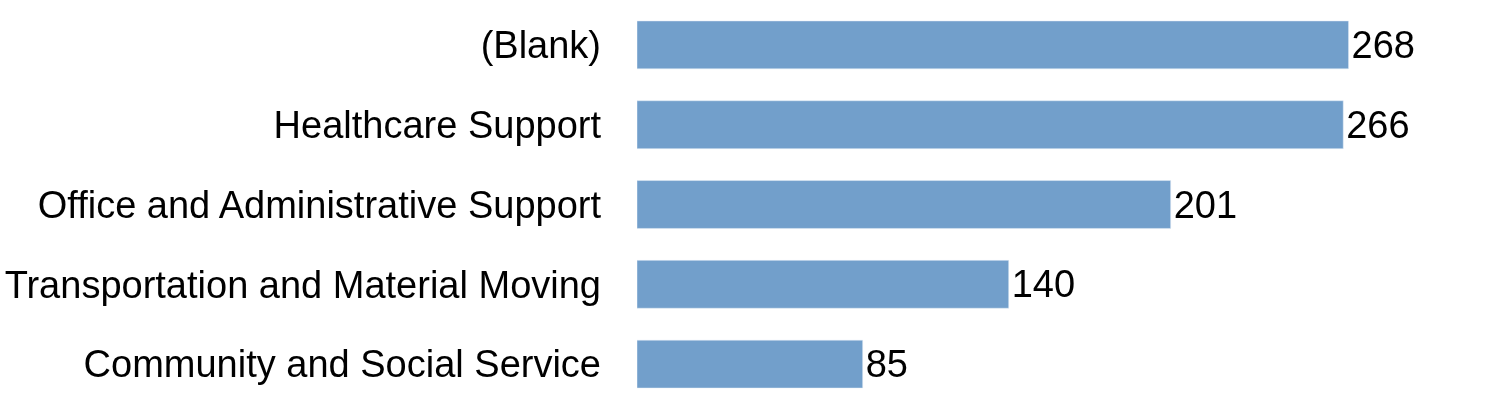 Image resolution: width=1486 pixels, height=409 pixels. Describe the element at coordinates (886, 364) in the screenshot. I see `data-label: 85` at that location.